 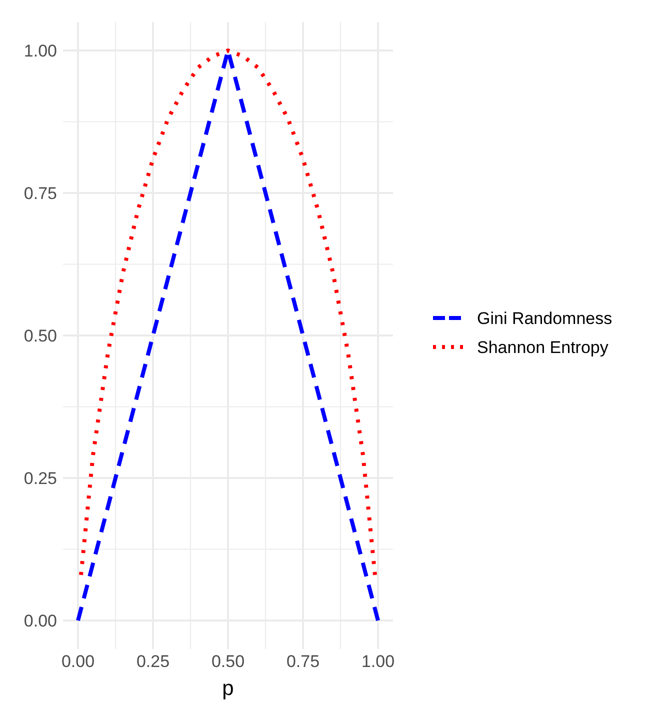 What do you see at coordinates (228, 688) in the screenshot?
I see `x-axis-title: p` at bounding box center [228, 688].